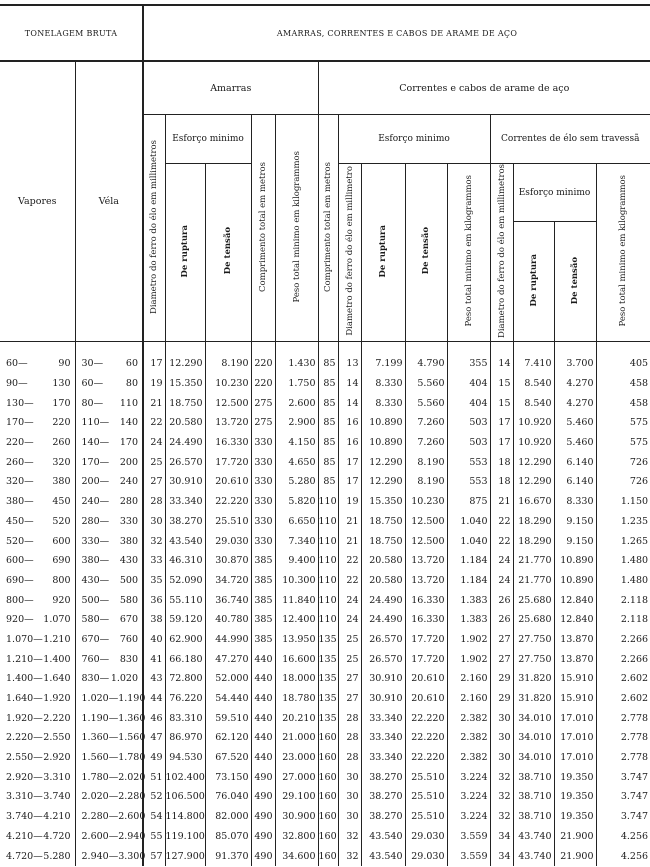 Image resolution: width=650 pixels, height=867 pixels. I want to click on ruptura-cell: 20.580, so click(383, 580).